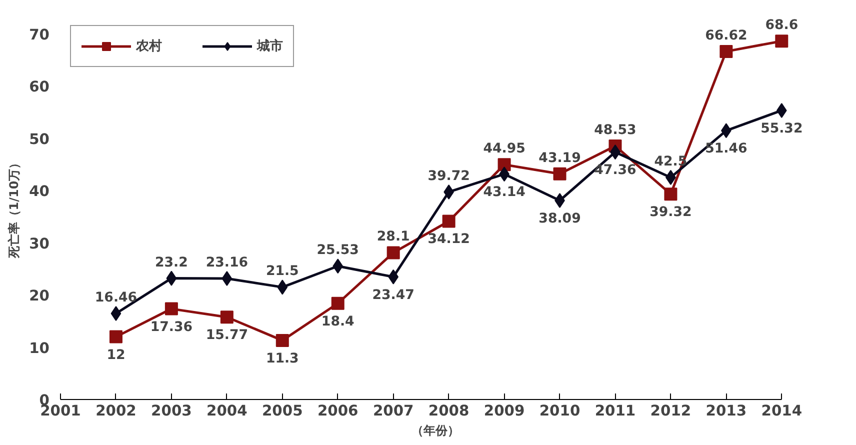 Image resolution: width=856 pixels, height=445 pixels. I want to click on y-axis-title: 死亡率（1/10万）, so click(14, 208).